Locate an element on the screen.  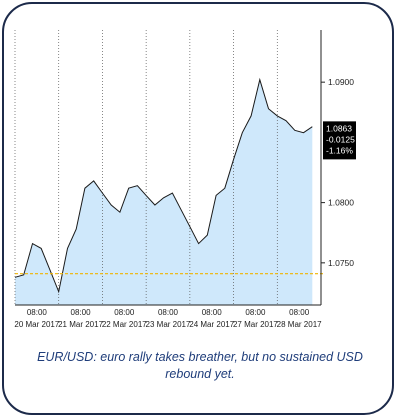
x-date-label: 27 Mar 2017 is located at coordinates (255, 324).